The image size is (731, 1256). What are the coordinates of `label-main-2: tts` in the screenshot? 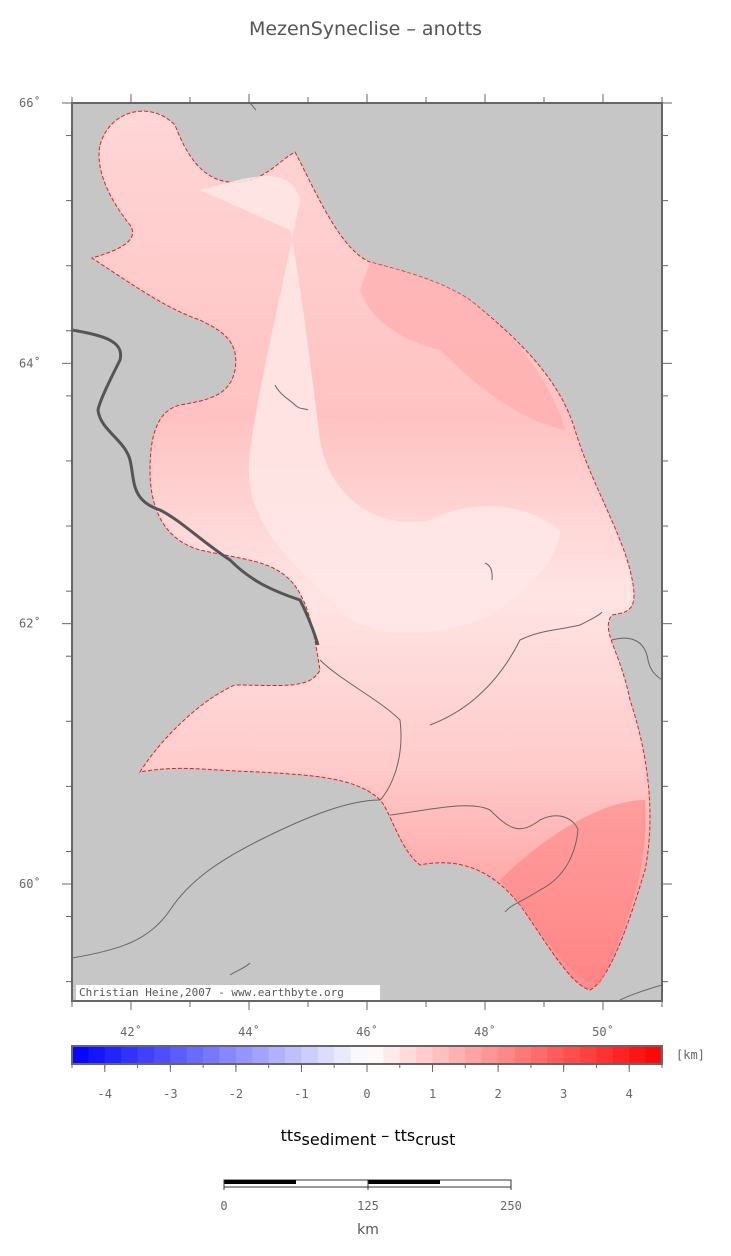 It's located at (404, 1135).